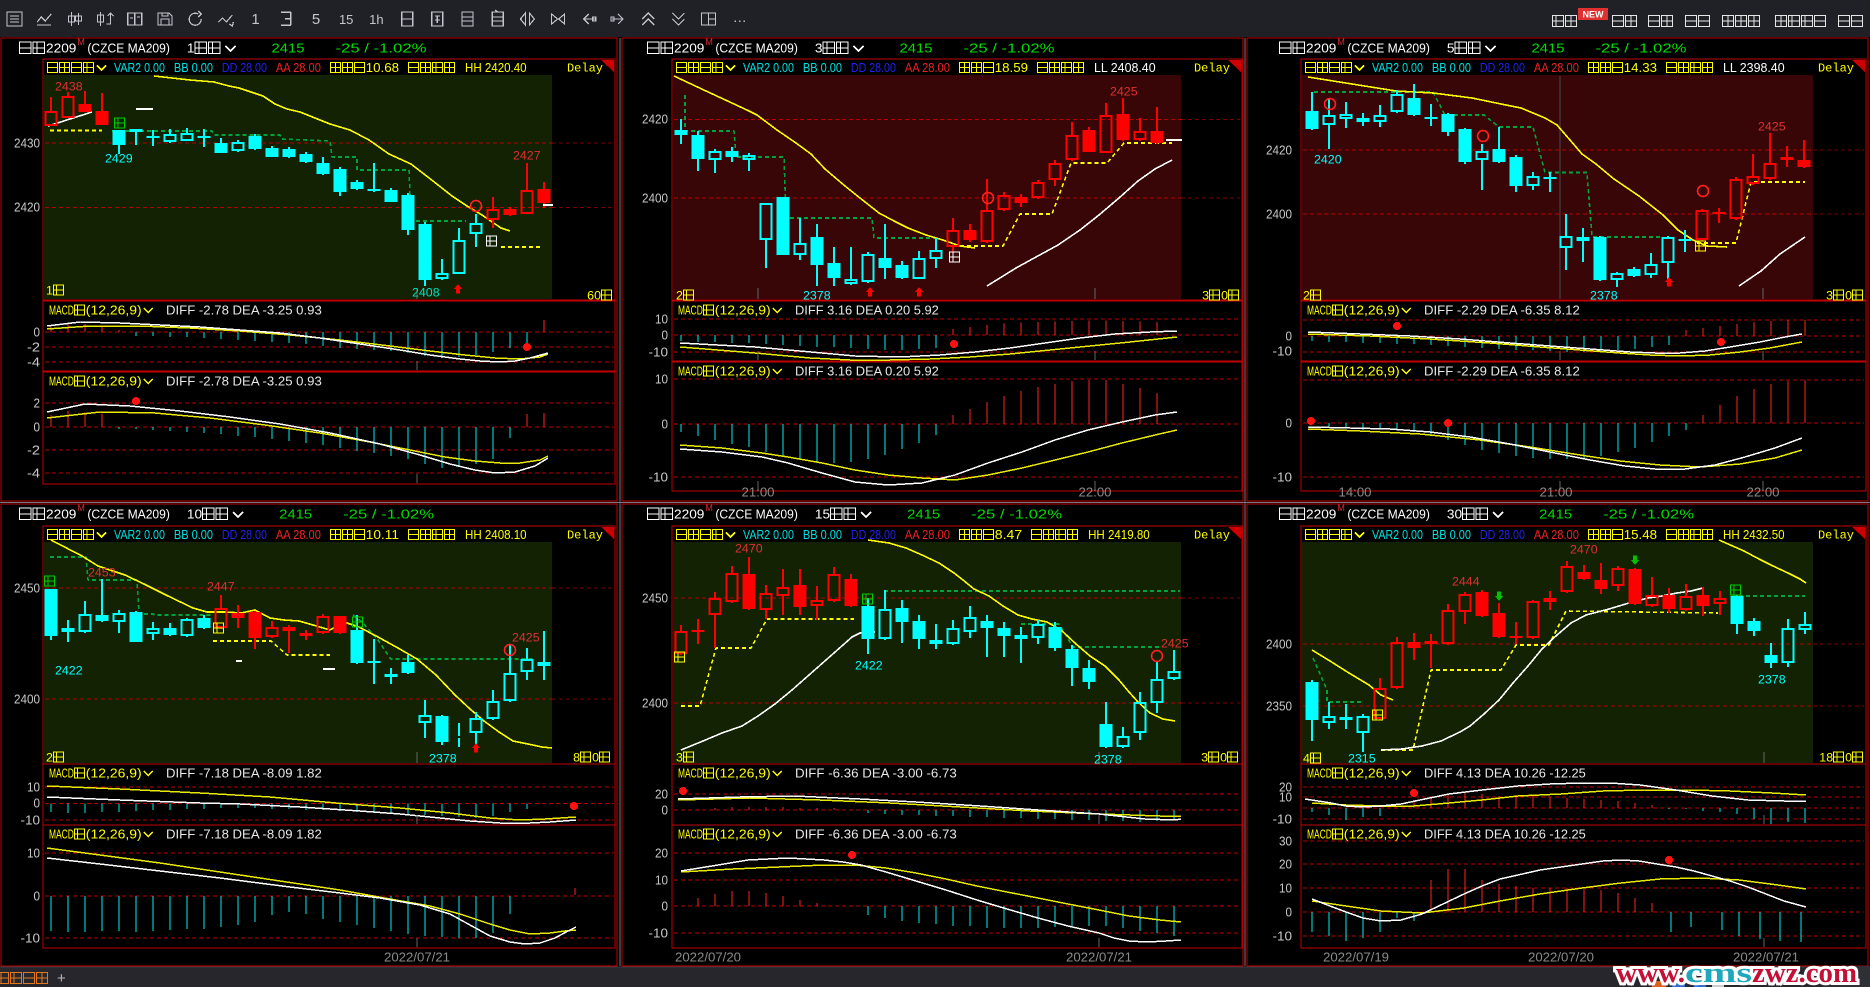 This screenshot has width=1870, height=987. What do you see at coordinates (1099, 957) in the screenshot?
I see `svg-text: 2022/07/21` at bounding box center [1099, 957].